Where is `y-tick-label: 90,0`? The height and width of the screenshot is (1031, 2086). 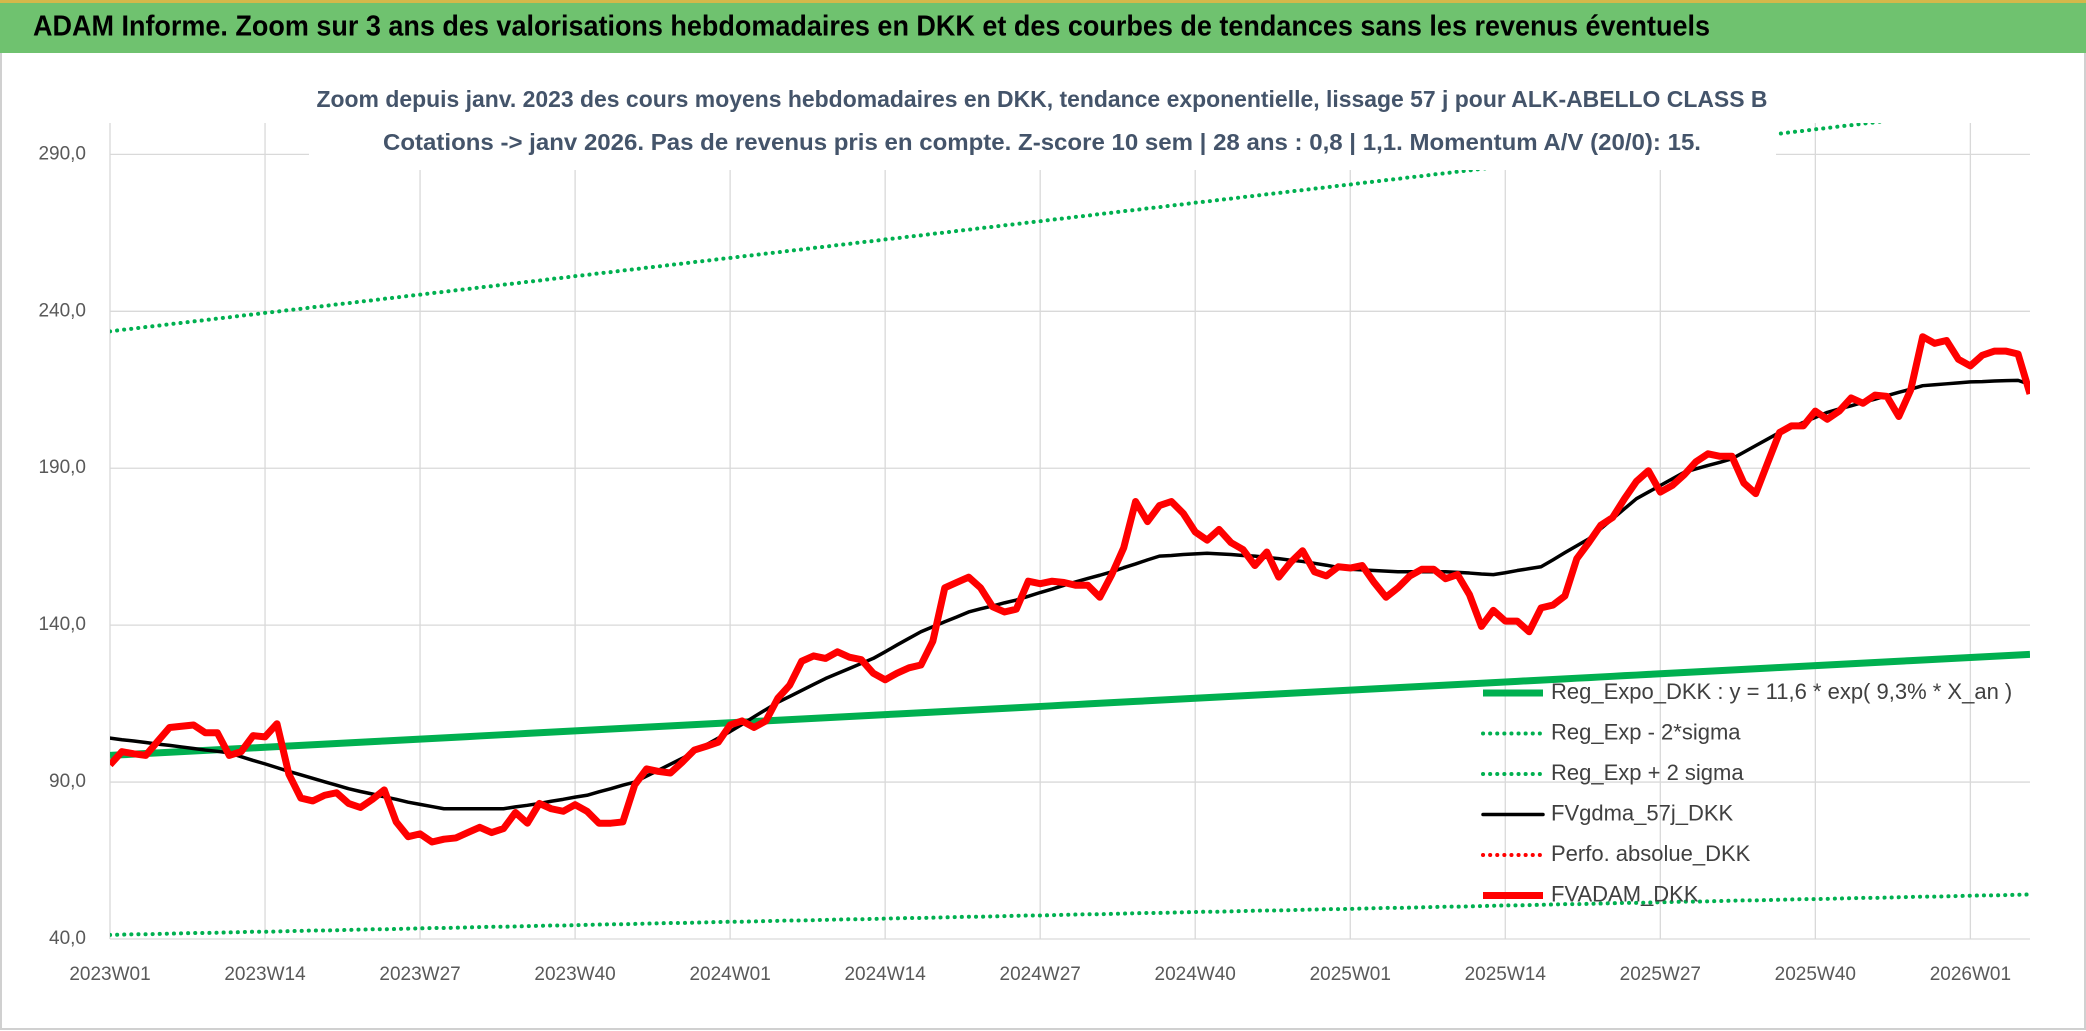 y-tick-label: 90,0 is located at coordinates (67, 781).